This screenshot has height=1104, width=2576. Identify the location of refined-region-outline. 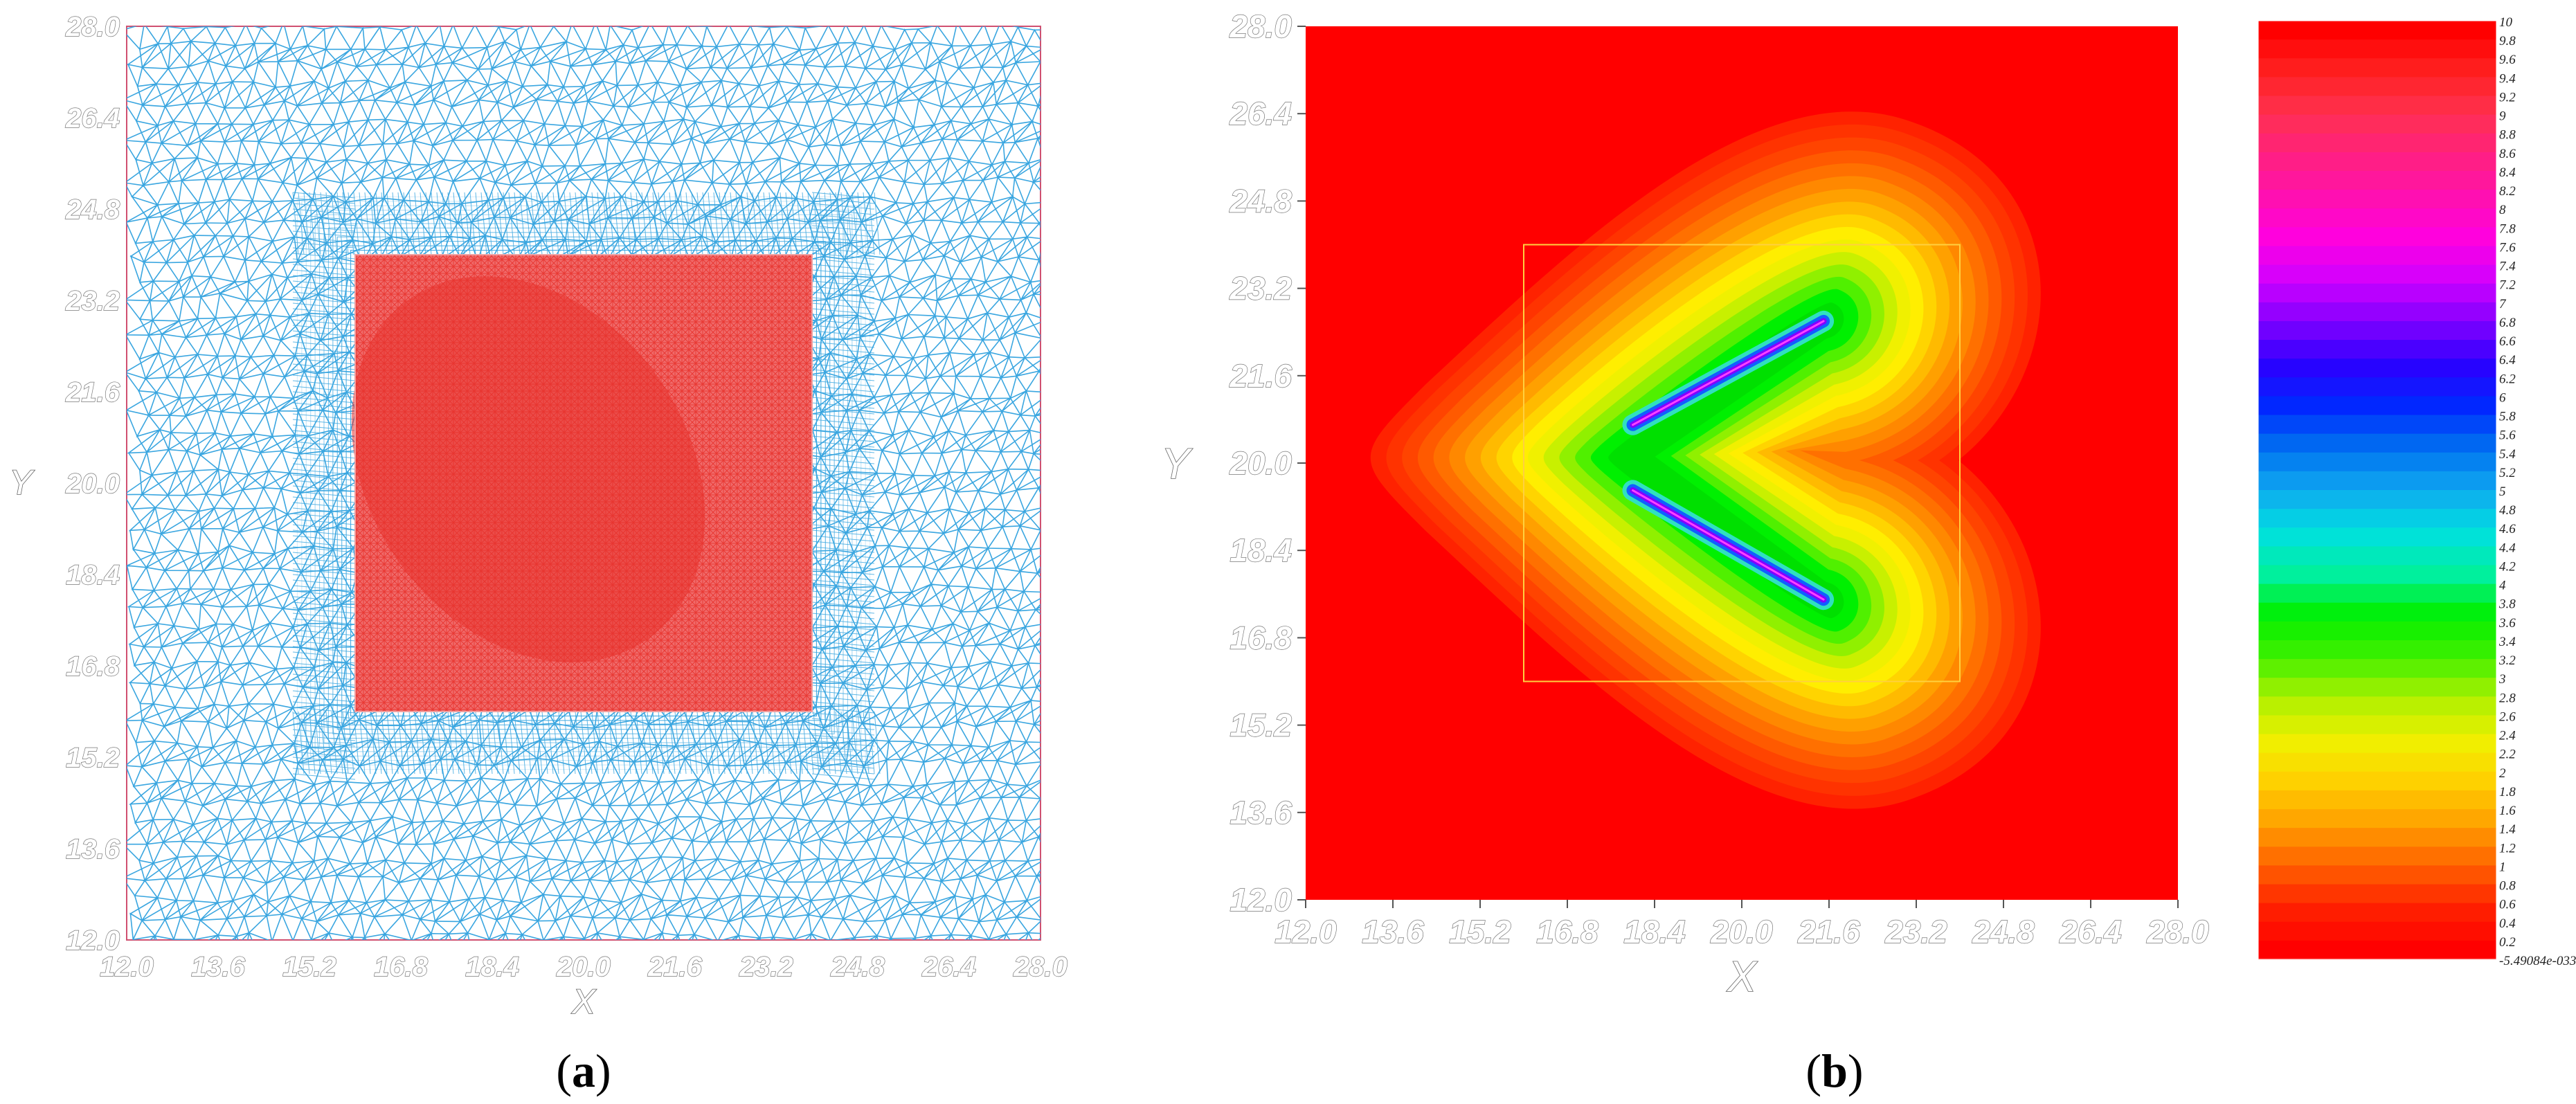
(1742, 463).